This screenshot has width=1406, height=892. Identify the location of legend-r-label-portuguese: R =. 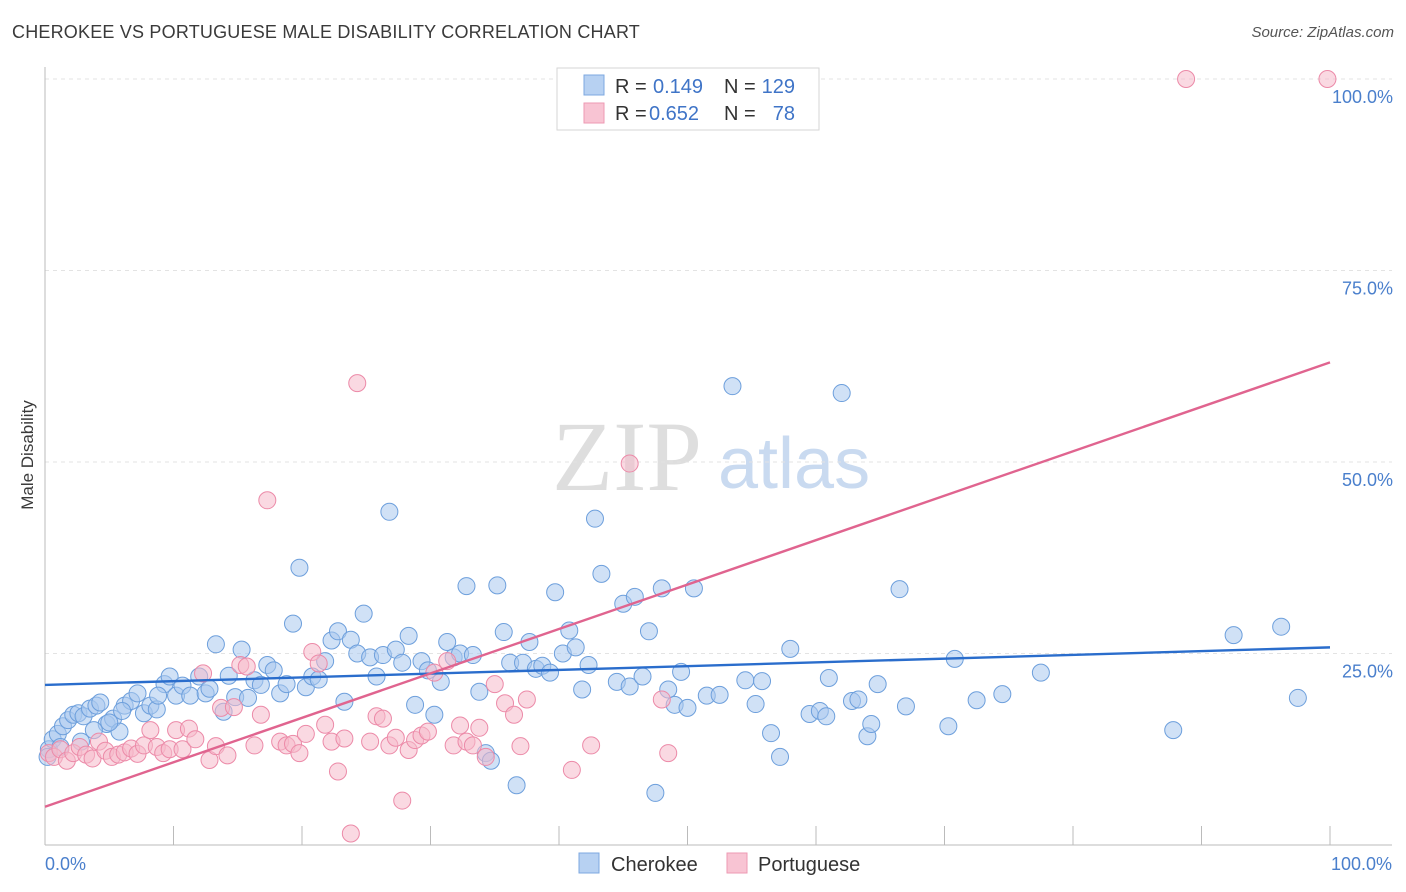
(631, 114).